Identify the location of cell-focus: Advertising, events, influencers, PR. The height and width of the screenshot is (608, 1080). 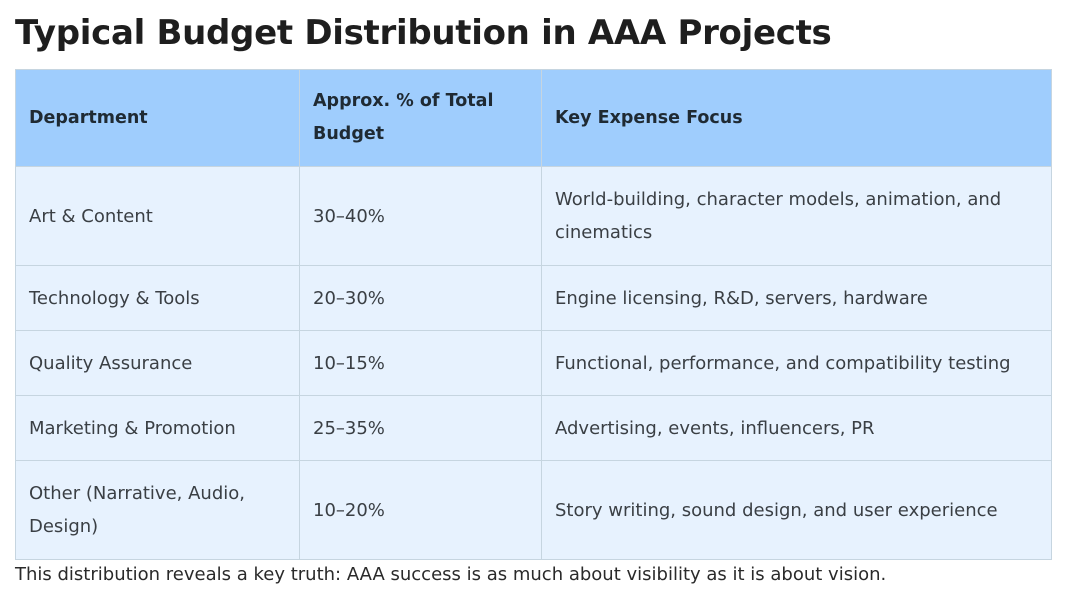
(796, 428).